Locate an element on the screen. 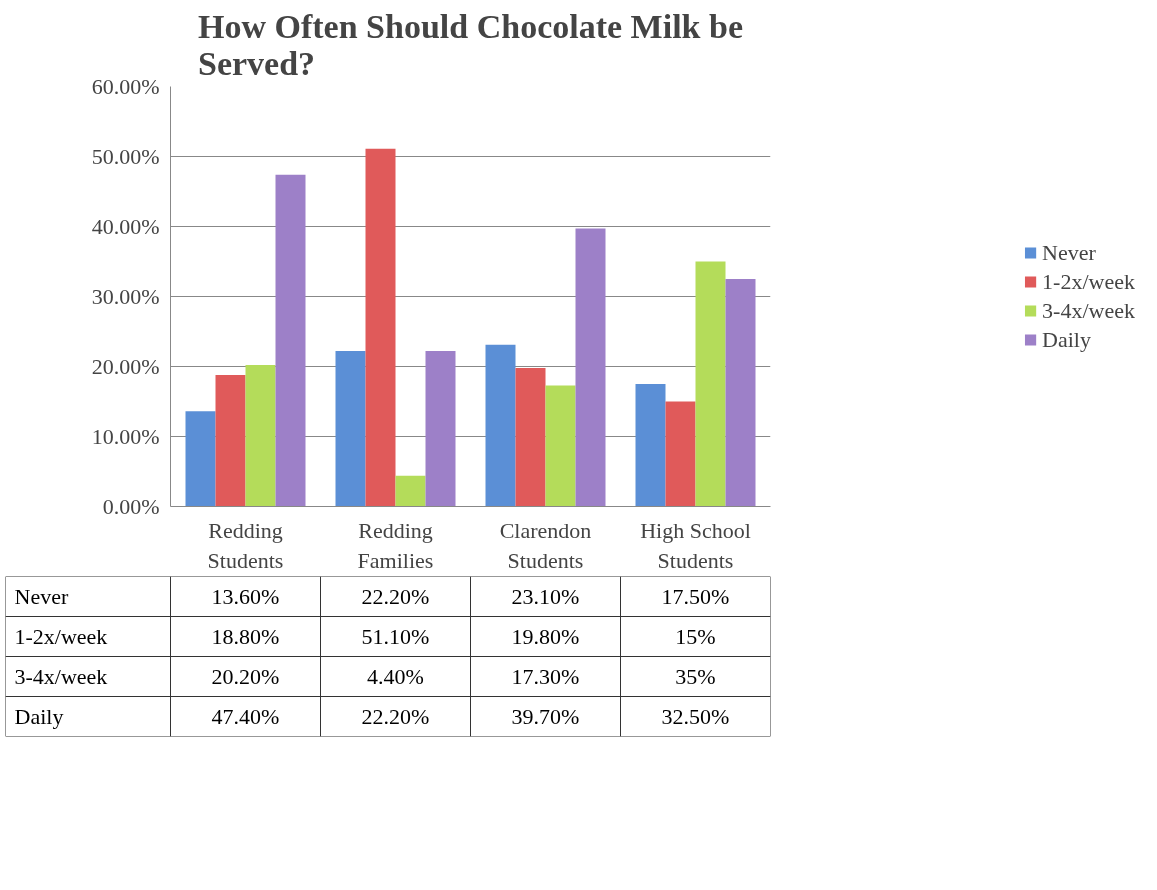 The image size is (1157, 890). chart-title: How Often Should Chocolate Milk be Served? is located at coordinates (470, 44).